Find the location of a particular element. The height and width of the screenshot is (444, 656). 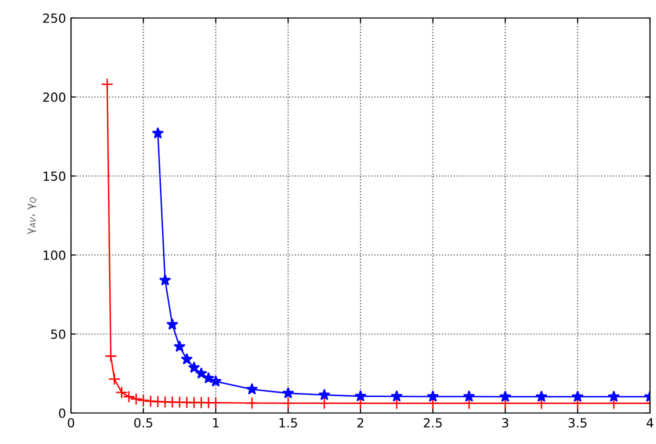

y-tick-label: 200 is located at coordinates (54, 97).